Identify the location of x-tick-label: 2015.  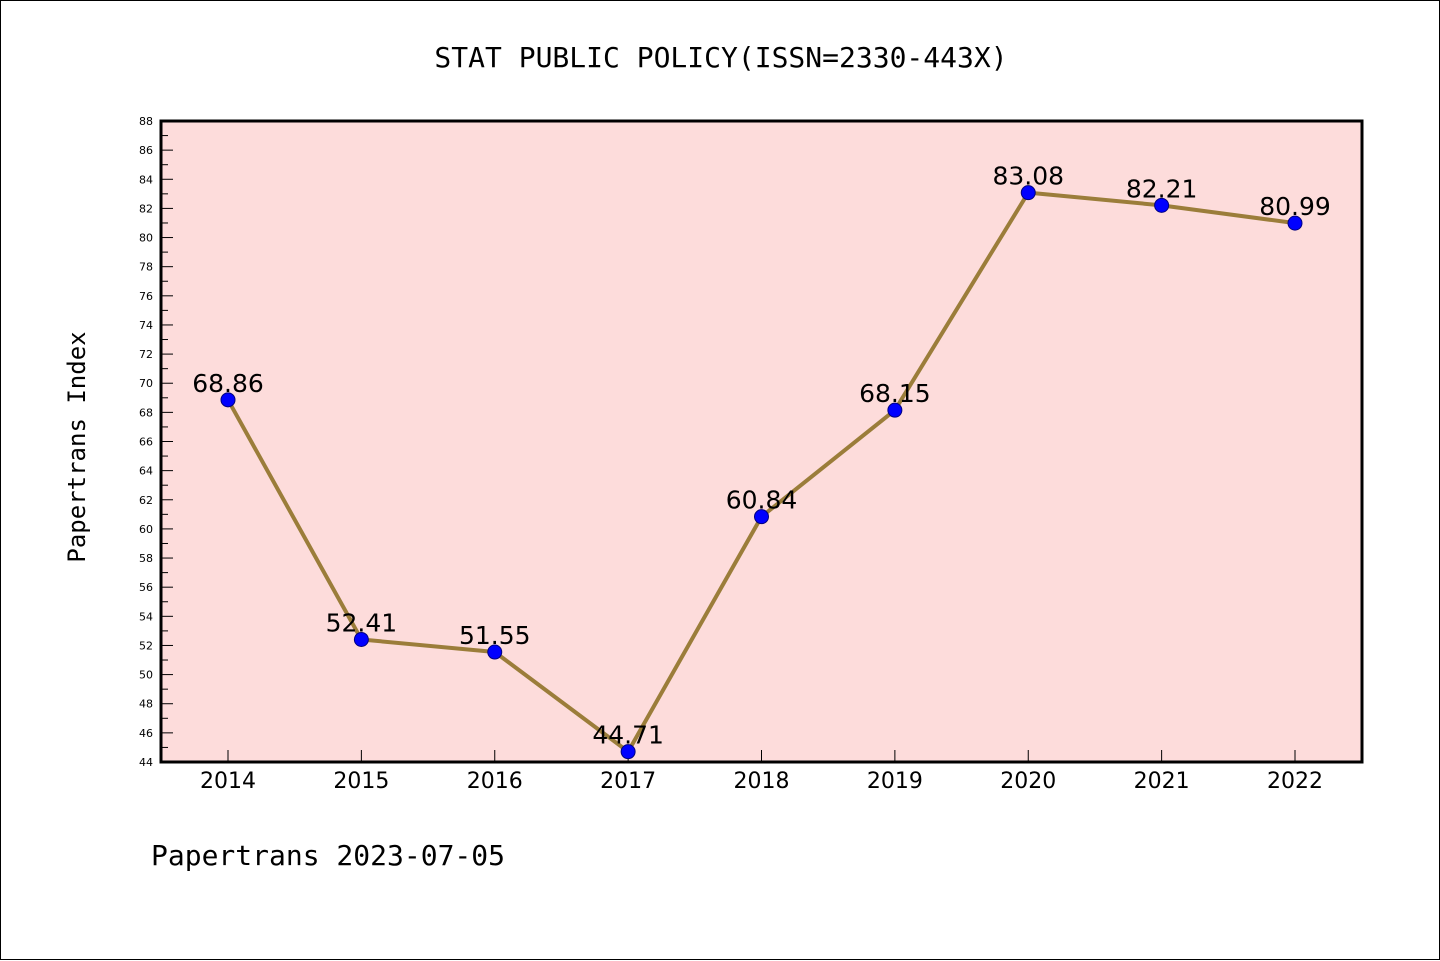
(361, 781).